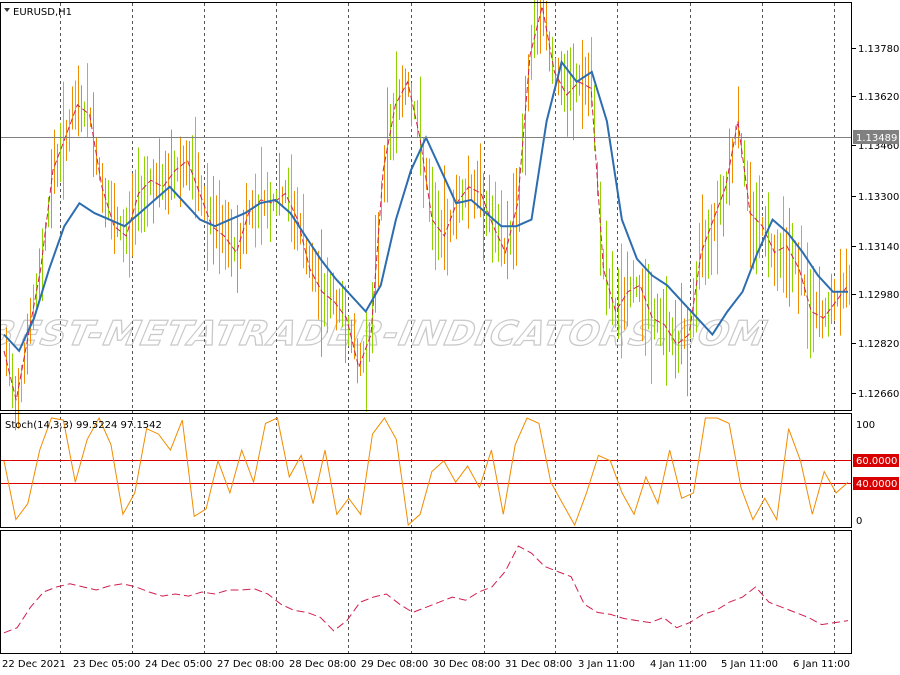 This screenshot has height=675, width=900. I want to click on time-label: 24 Dec 05:00, so click(178, 664).